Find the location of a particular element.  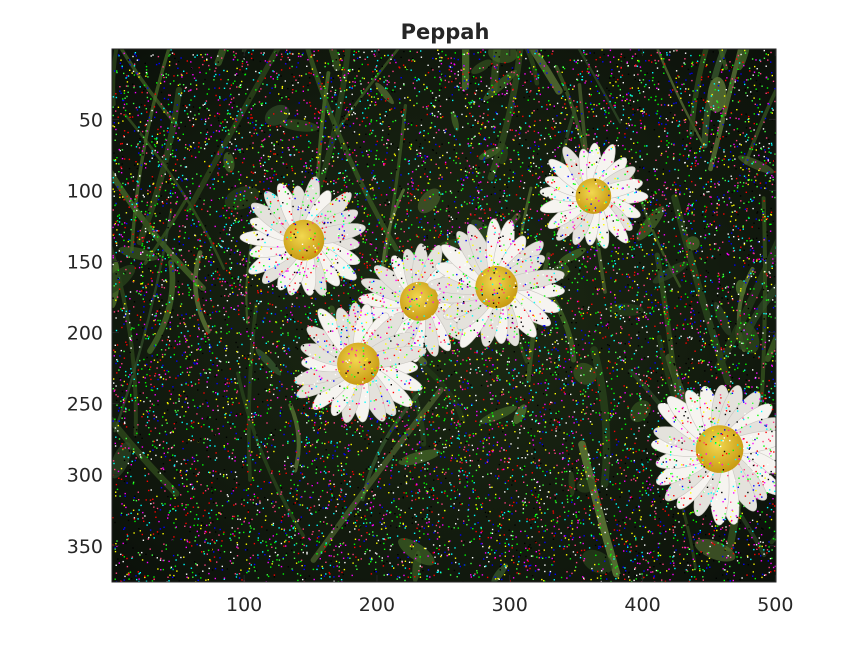

y-tick-label: 350 is located at coordinates (85, 547).